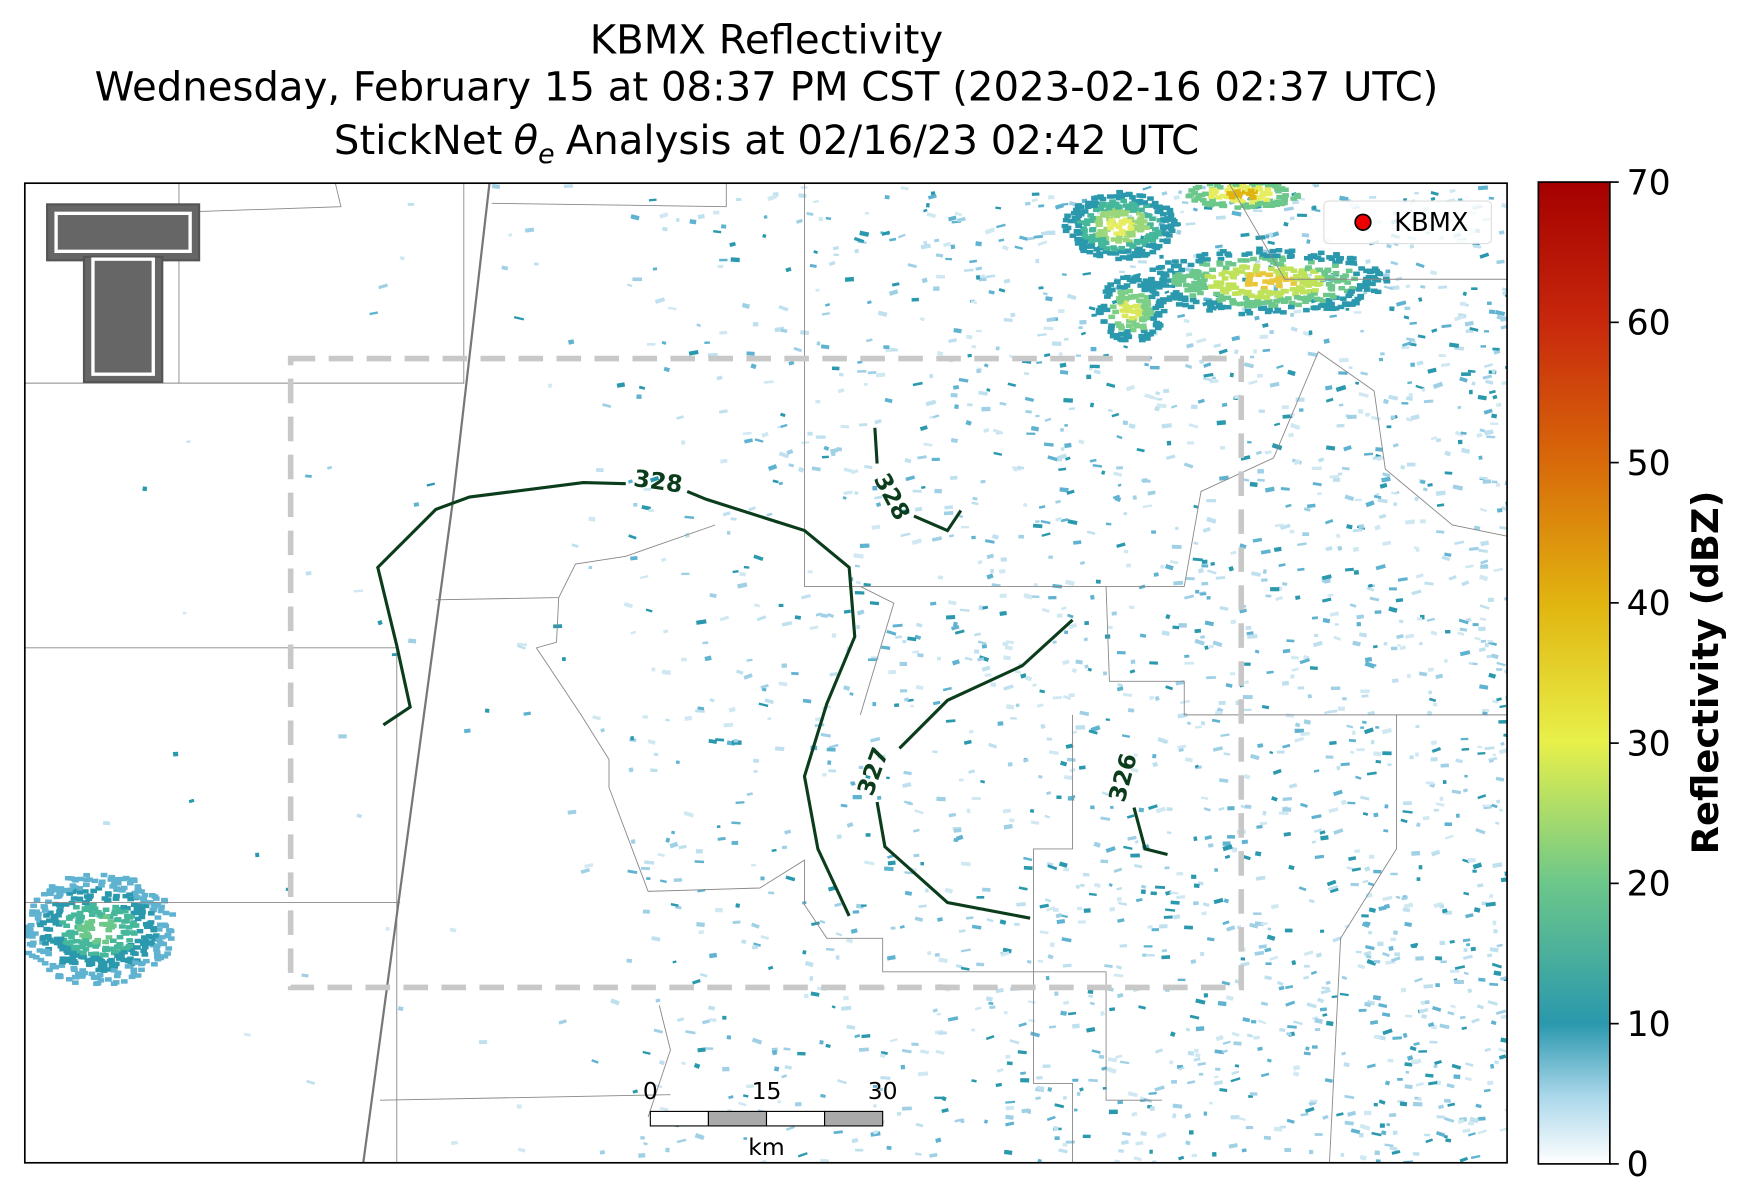 Image resolution: width=1743 pixels, height=1203 pixels. I want to click on contour-line, so click(771, 703).